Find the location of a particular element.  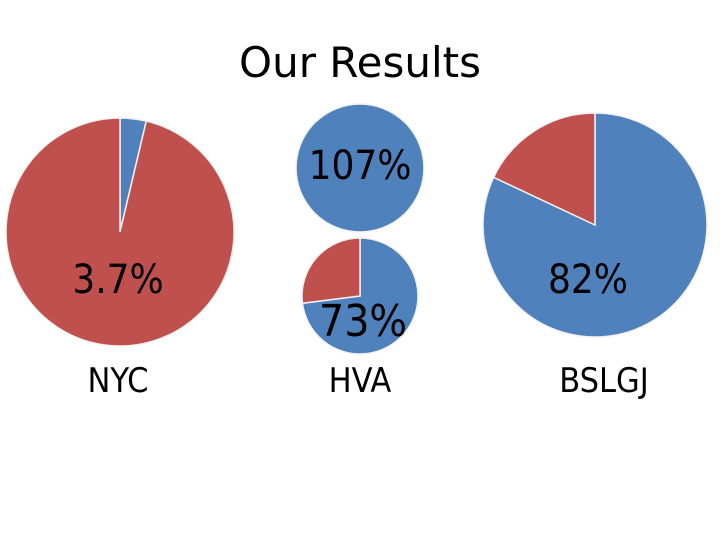

pie-slice-bslgj-remainder is located at coordinates (544, 169).